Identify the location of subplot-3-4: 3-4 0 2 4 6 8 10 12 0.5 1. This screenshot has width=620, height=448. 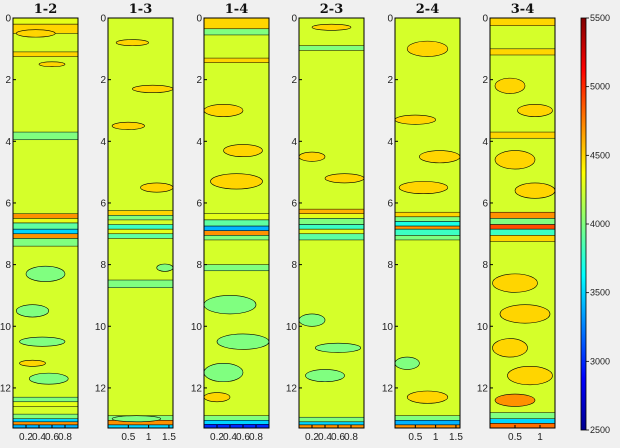
(516, 222).